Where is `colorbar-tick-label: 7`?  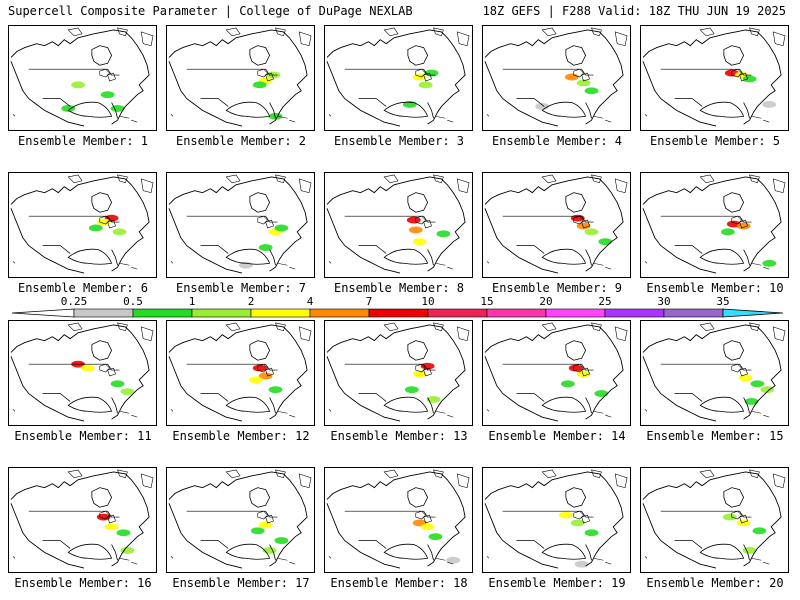
colorbar-tick-label: 7 is located at coordinates (369, 301).